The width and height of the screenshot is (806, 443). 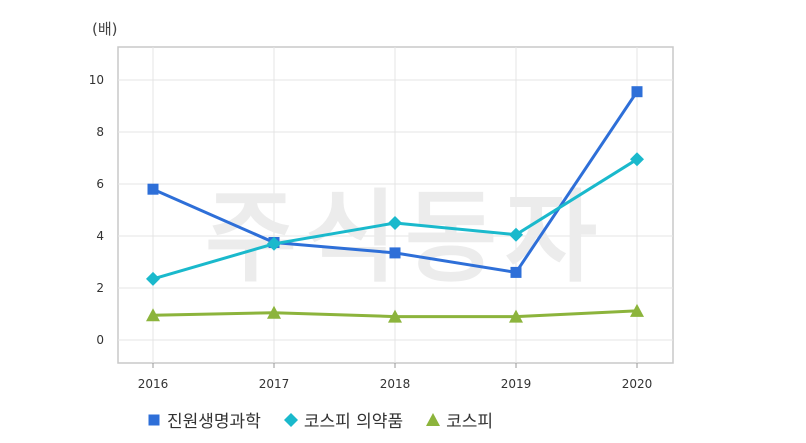 What do you see at coordinates (100, 288) in the screenshot?
I see `y-tick-label: 2` at bounding box center [100, 288].